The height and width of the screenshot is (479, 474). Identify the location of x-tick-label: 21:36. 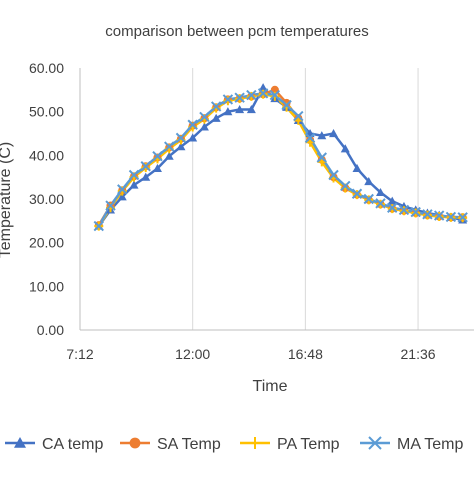
(418, 354).